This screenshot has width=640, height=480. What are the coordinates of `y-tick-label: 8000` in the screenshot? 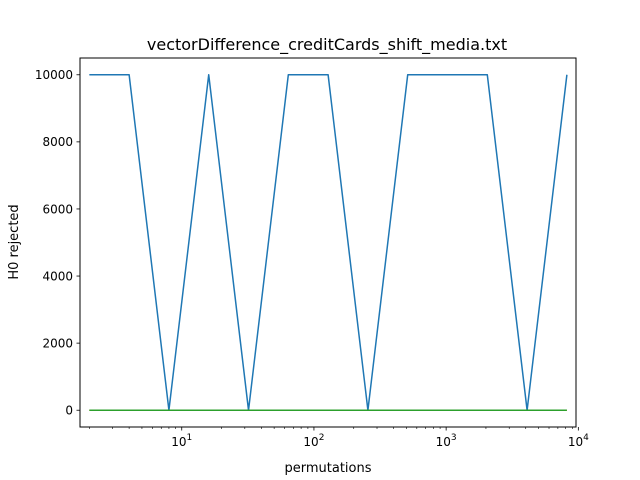 It's located at (57, 142).